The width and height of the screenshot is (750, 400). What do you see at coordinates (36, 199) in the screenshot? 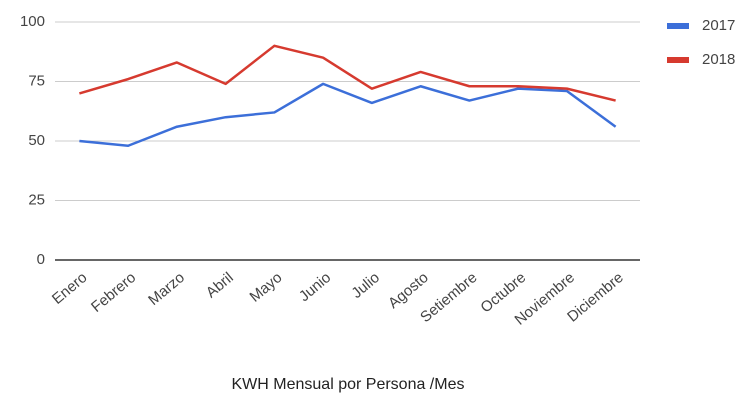
I see `y-tick-label: 25` at bounding box center [36, 199].